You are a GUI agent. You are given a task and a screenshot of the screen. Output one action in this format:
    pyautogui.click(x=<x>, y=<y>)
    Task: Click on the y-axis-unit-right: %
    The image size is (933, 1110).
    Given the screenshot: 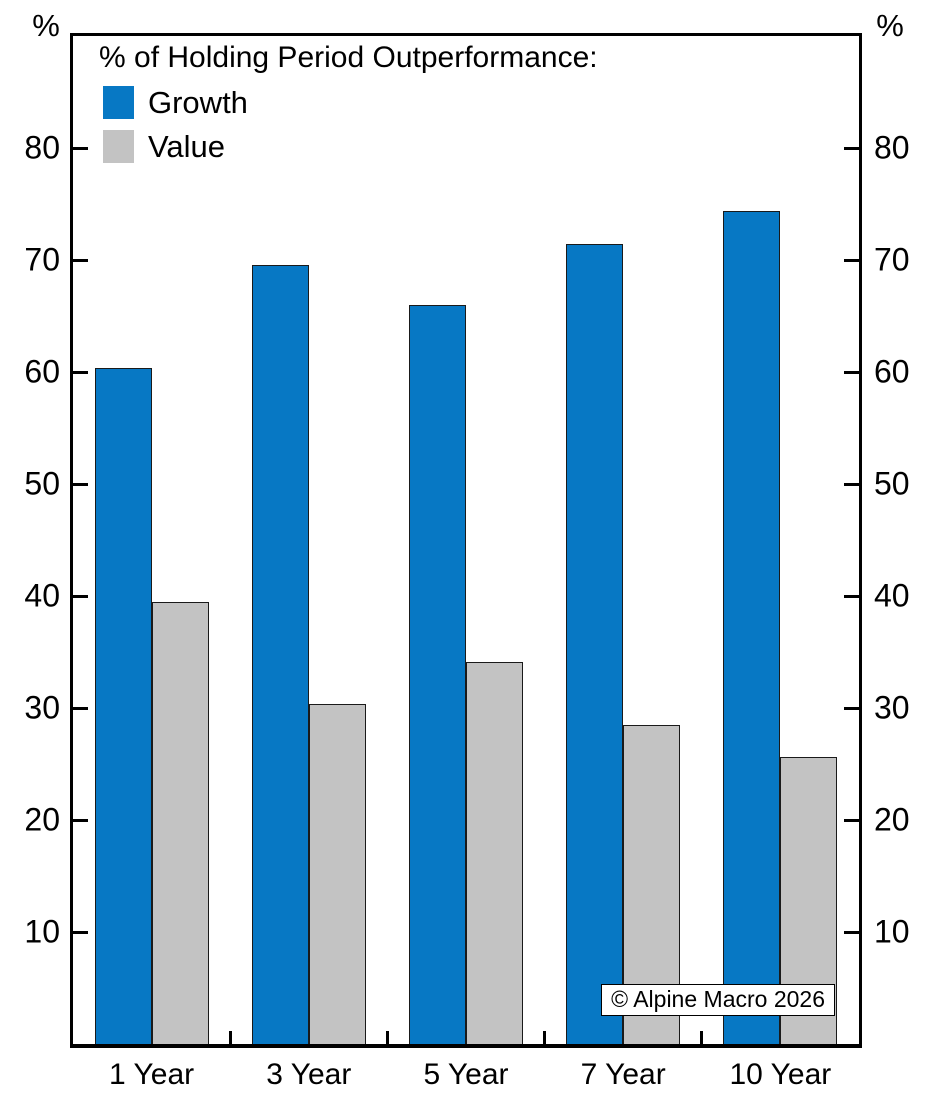 What is the action you would take?
    pyautogui.click(x=890, y=25)
    